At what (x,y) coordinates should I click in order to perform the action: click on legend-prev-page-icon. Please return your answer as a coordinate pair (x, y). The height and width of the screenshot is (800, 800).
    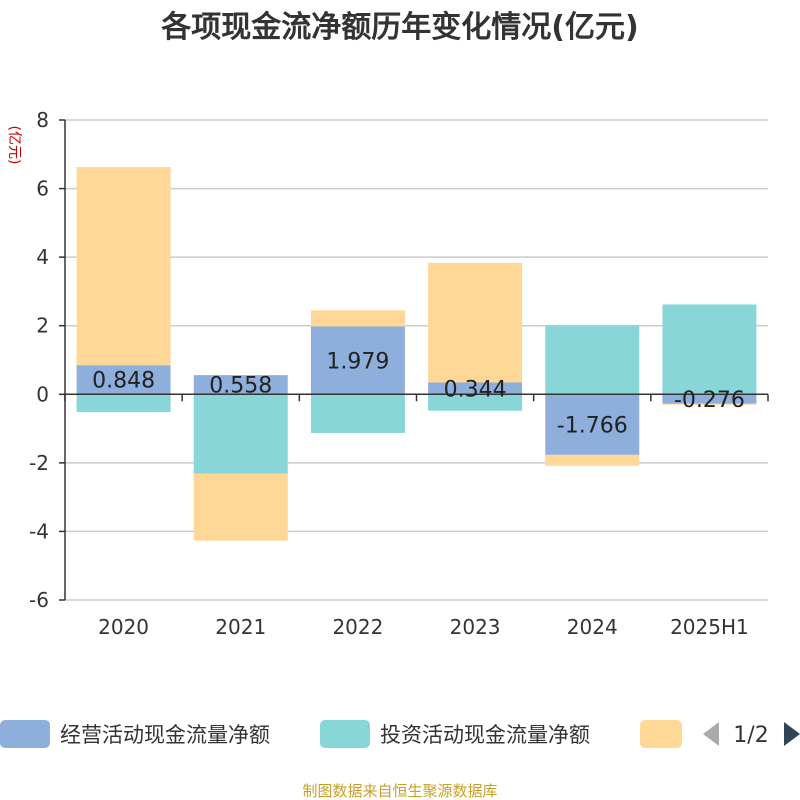
    Looking at the image, I should click on (711, 734).